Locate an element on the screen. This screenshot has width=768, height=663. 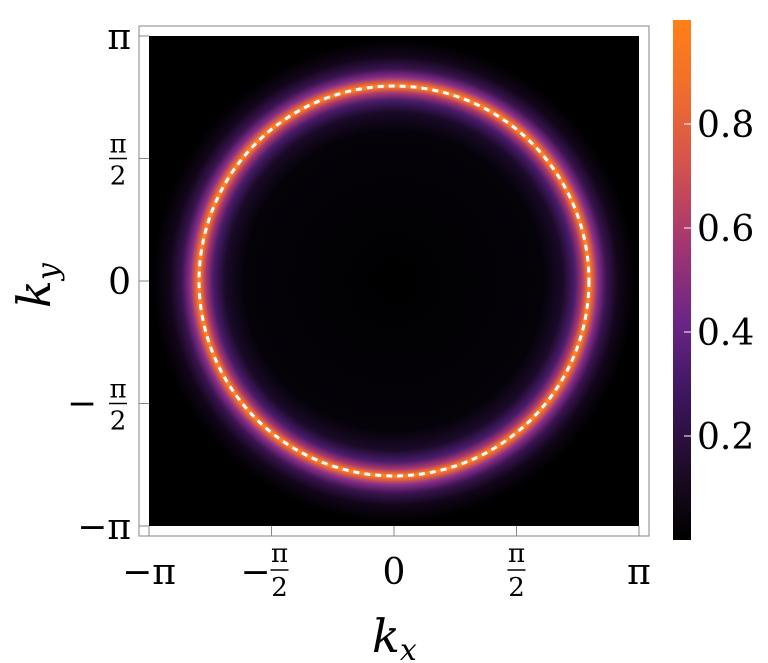
x-axis-label-main: k is located at coordinates (386, 636).